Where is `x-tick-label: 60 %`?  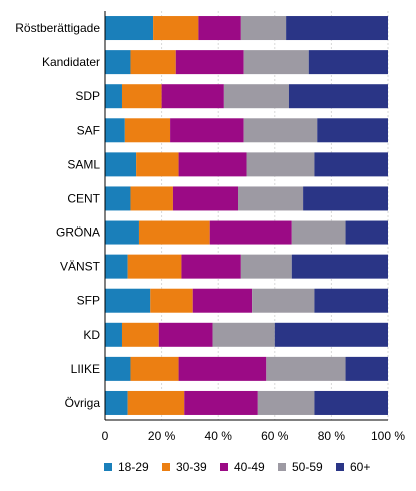
x-tick-label: 60 % is located at coordinates (275, 436).